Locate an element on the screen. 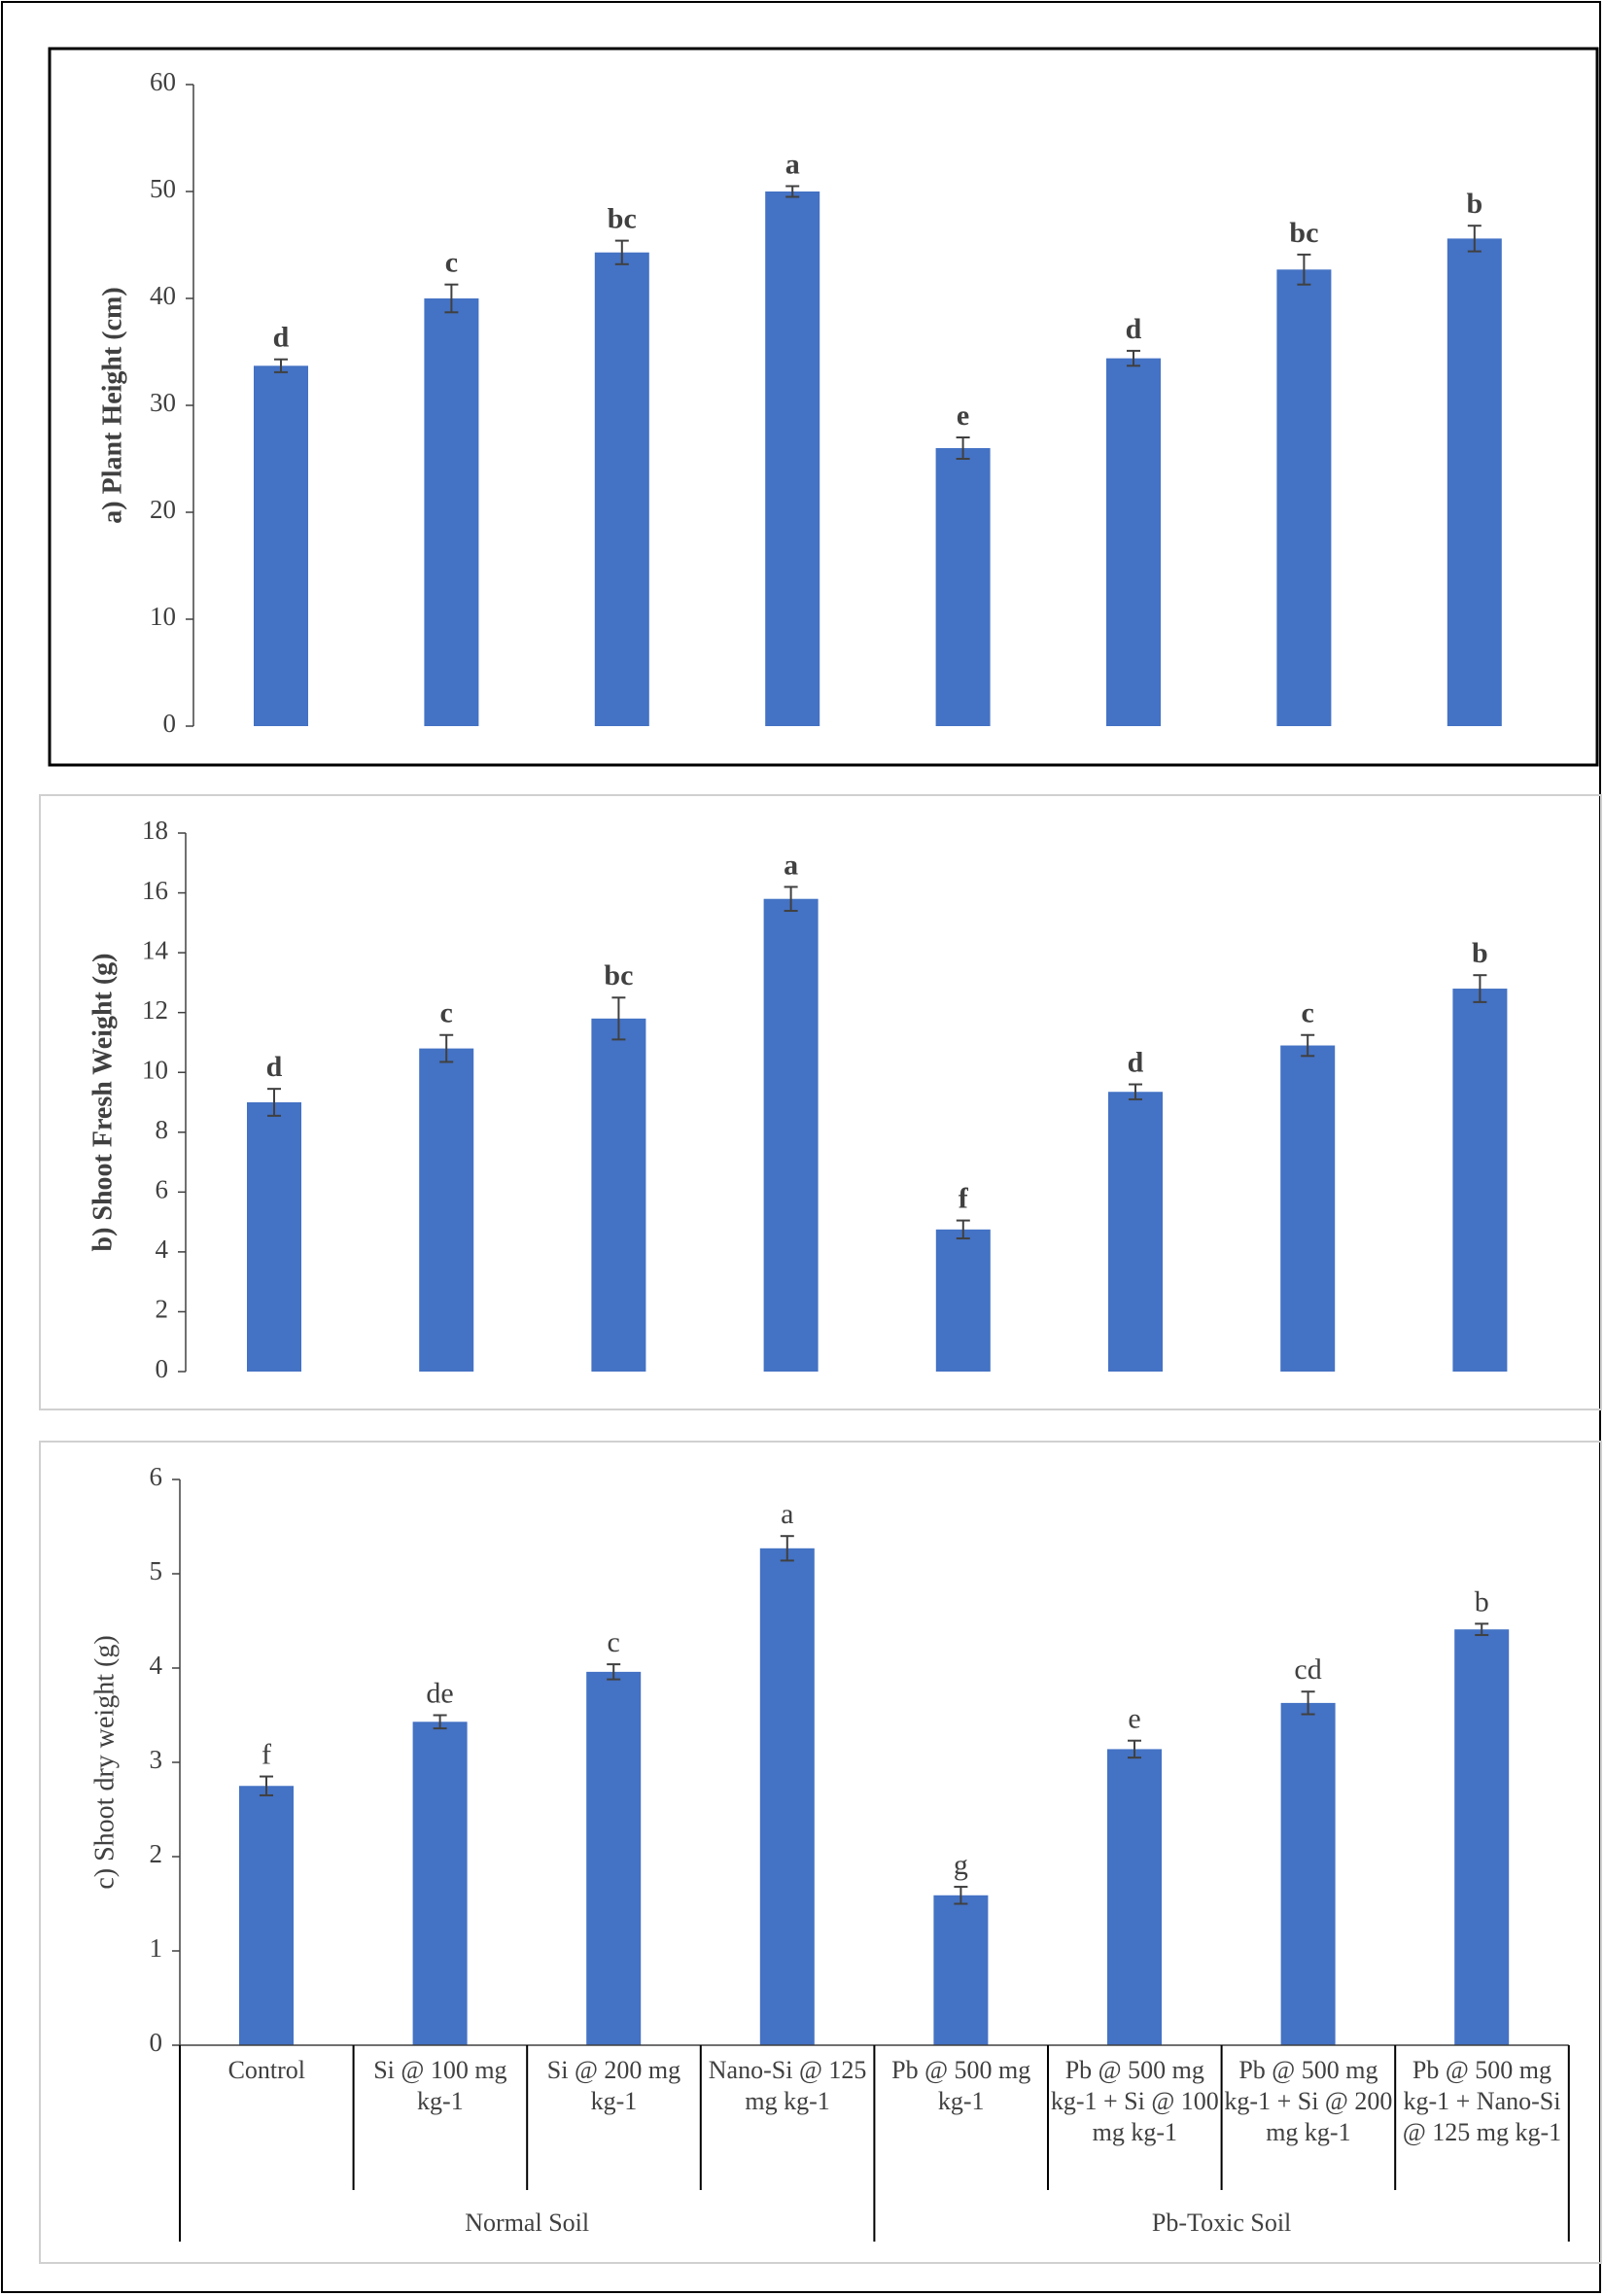  y-tick-label: 12 is located at coordinates (155, 1010).